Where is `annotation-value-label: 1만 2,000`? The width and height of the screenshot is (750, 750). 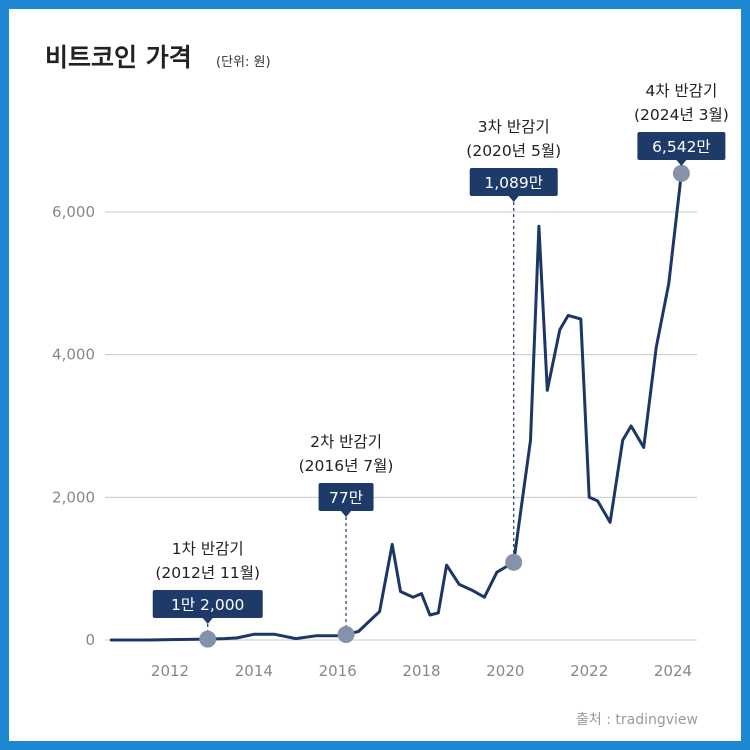 annotation-value-label: 1만 2,000 is located at coordinates (207, 605).